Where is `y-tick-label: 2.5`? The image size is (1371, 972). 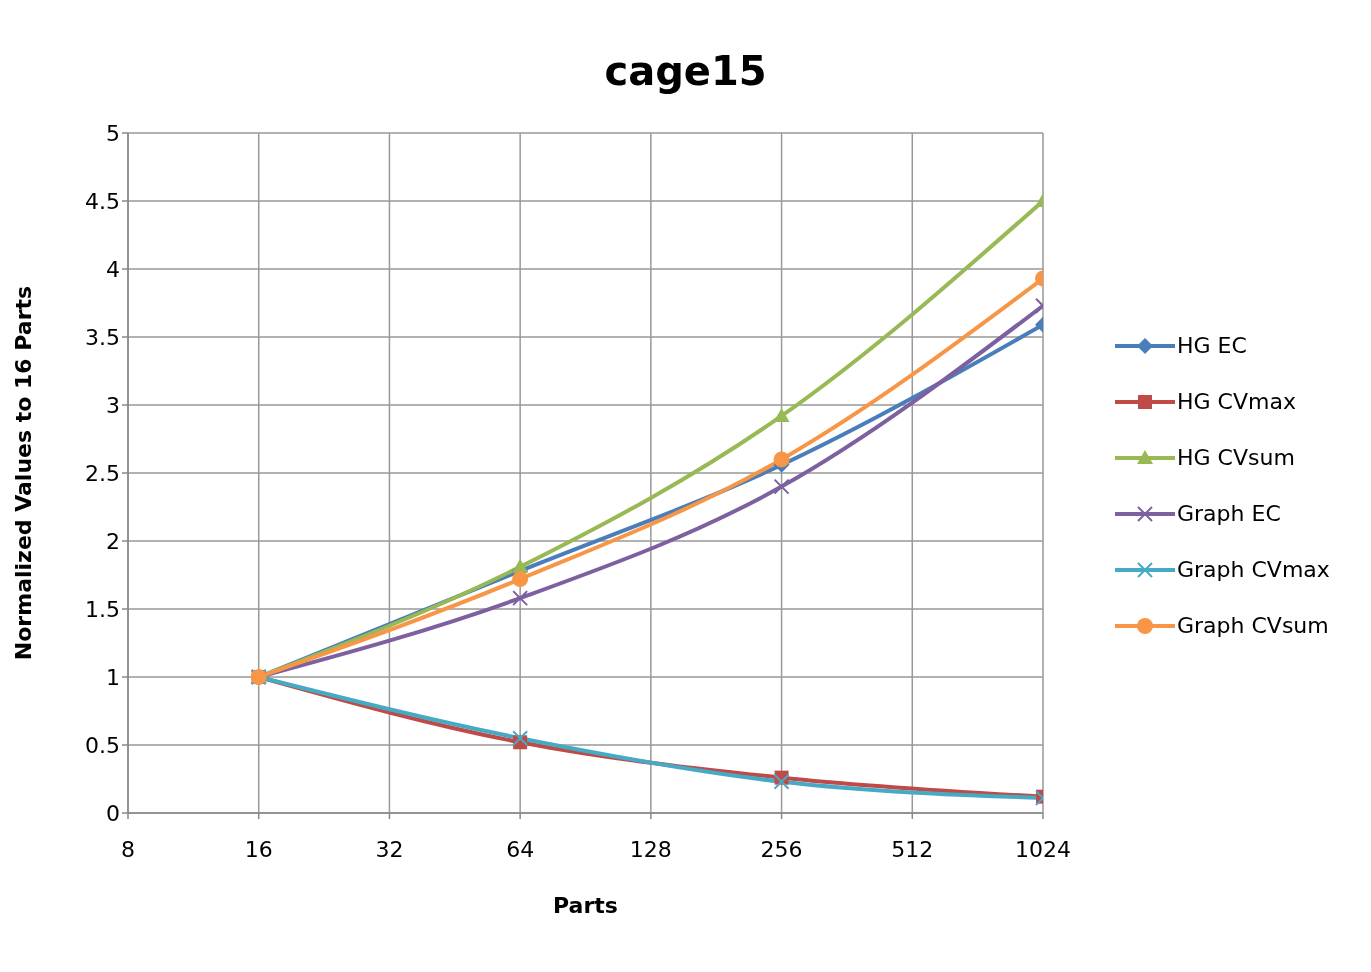
y-tick-label: 2.5 is located at coordinates (102, 473).